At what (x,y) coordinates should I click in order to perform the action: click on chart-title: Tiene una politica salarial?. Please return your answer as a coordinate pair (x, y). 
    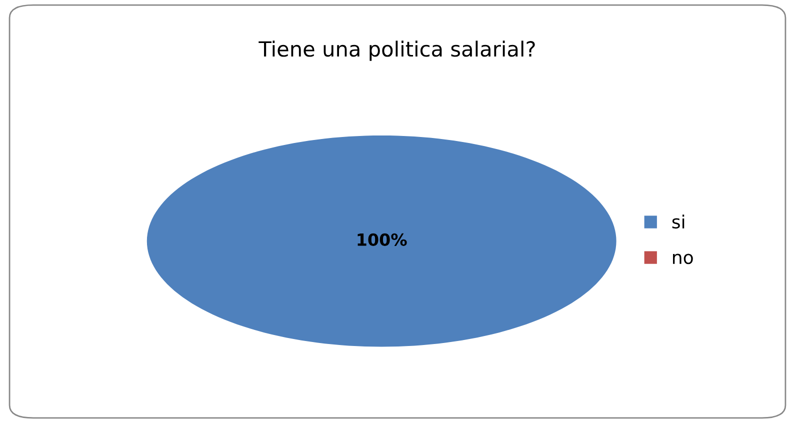
    Looking at the image, I should click on (396, 50).